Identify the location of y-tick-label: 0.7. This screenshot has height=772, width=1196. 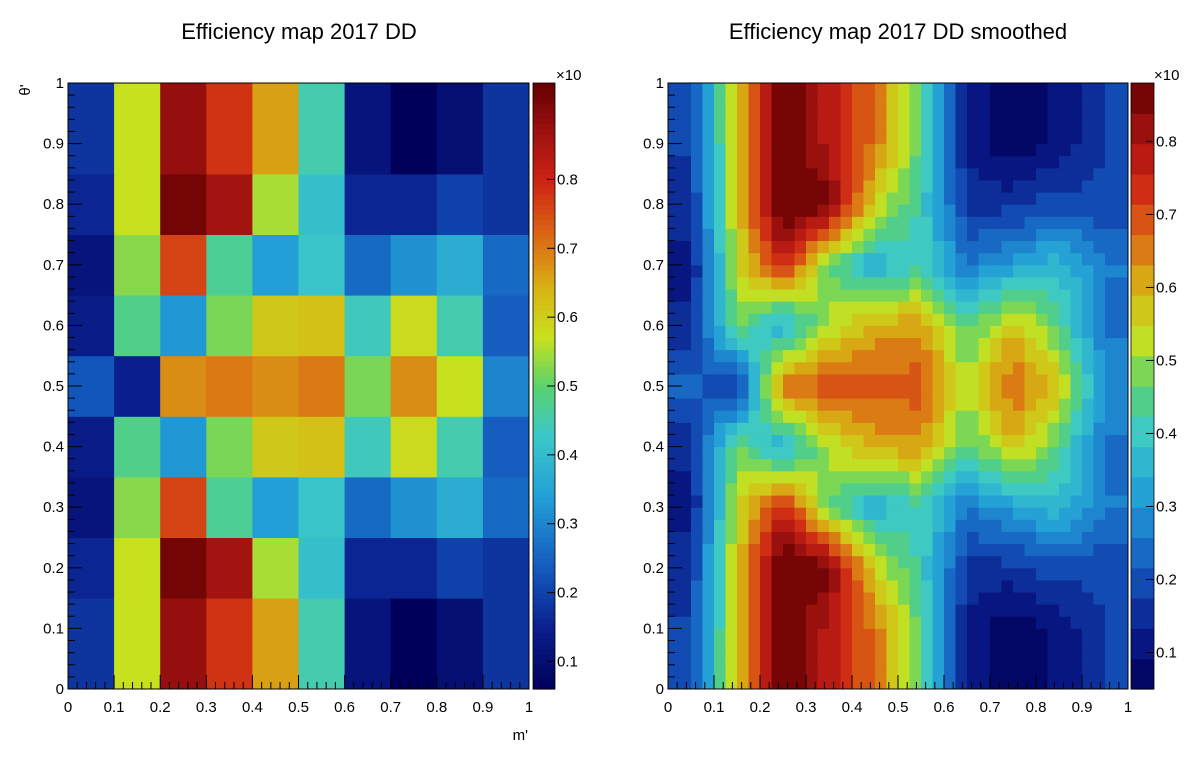
(53, 265).